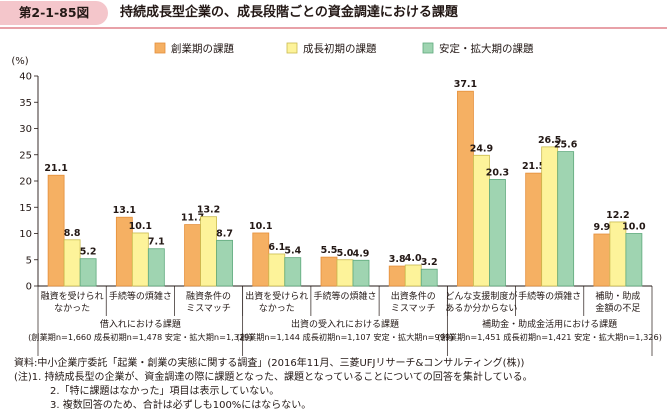  What do you see at coordinates (549, 337) in the screenshot?
I see `group-sample-size: (創業期n=1,451 成長初期n=1,421 安定・拡大期n=1,326)` at bounding box center [549, 337].